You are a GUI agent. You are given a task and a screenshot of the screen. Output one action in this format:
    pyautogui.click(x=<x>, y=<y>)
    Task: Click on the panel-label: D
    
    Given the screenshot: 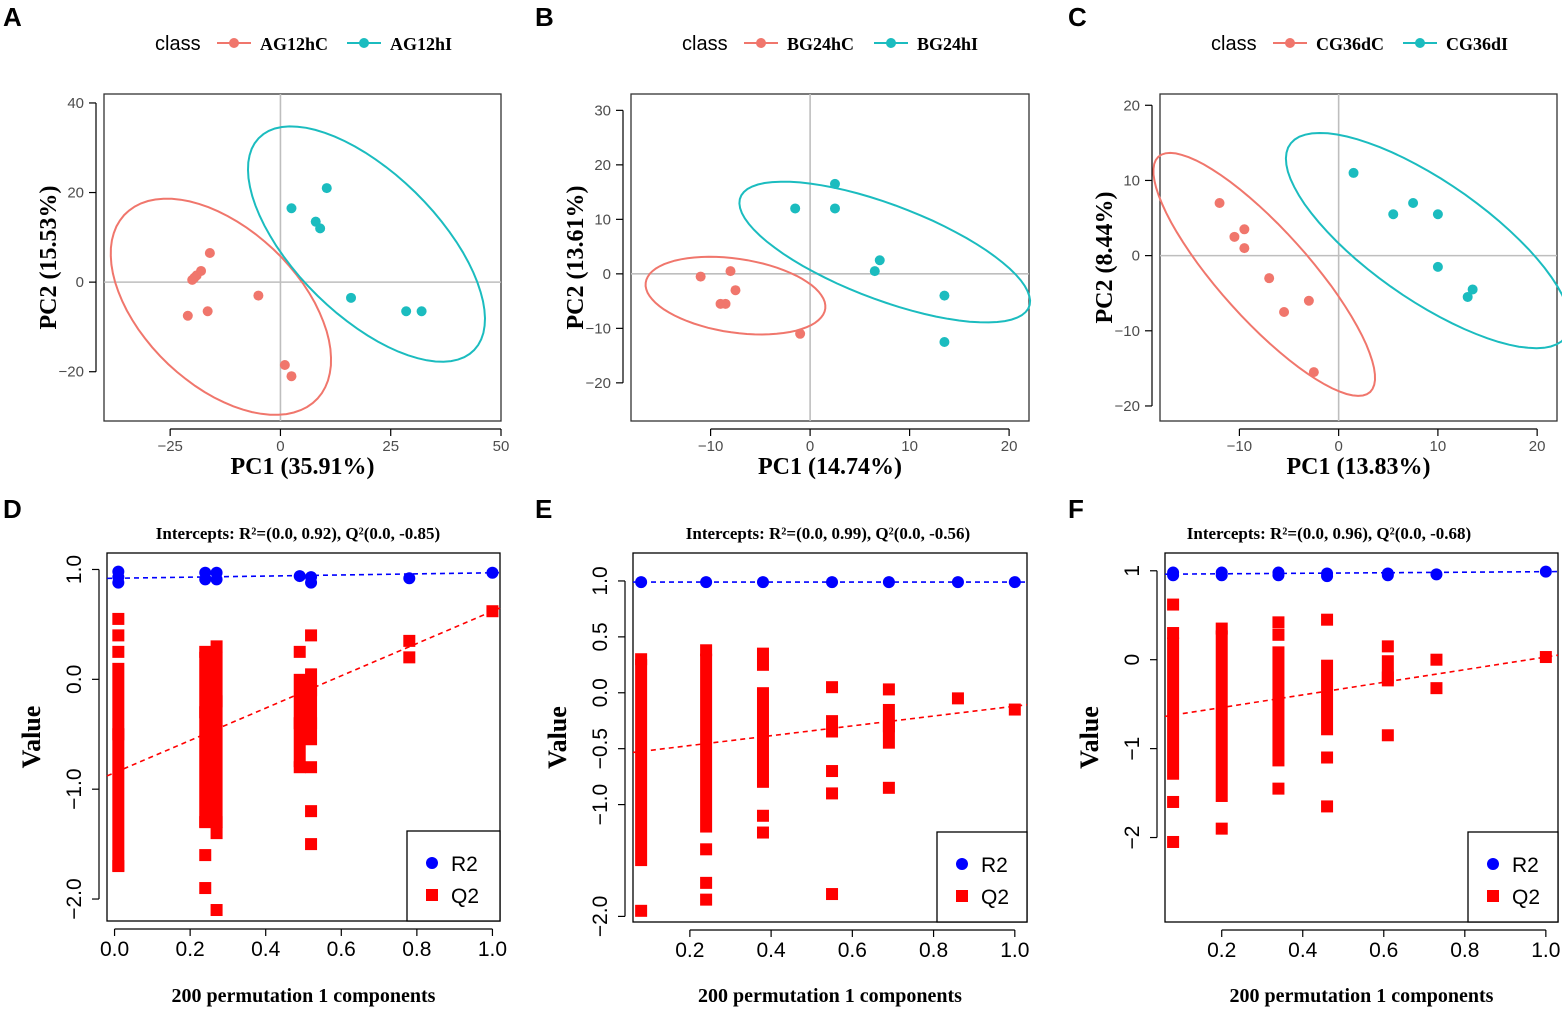 What is the action you would take?
    pyautogui.click(x=12, y=509)
    